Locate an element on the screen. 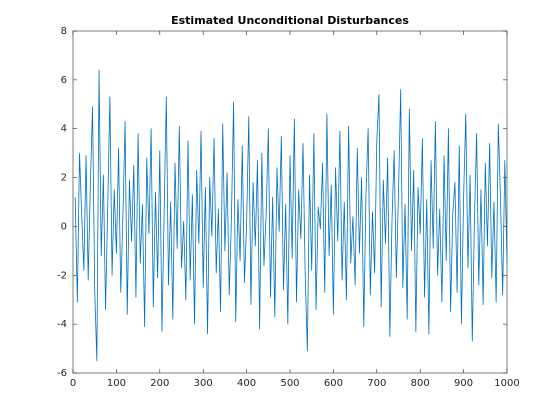  x-tick-label: 200 is located at coordinates (159, 383).